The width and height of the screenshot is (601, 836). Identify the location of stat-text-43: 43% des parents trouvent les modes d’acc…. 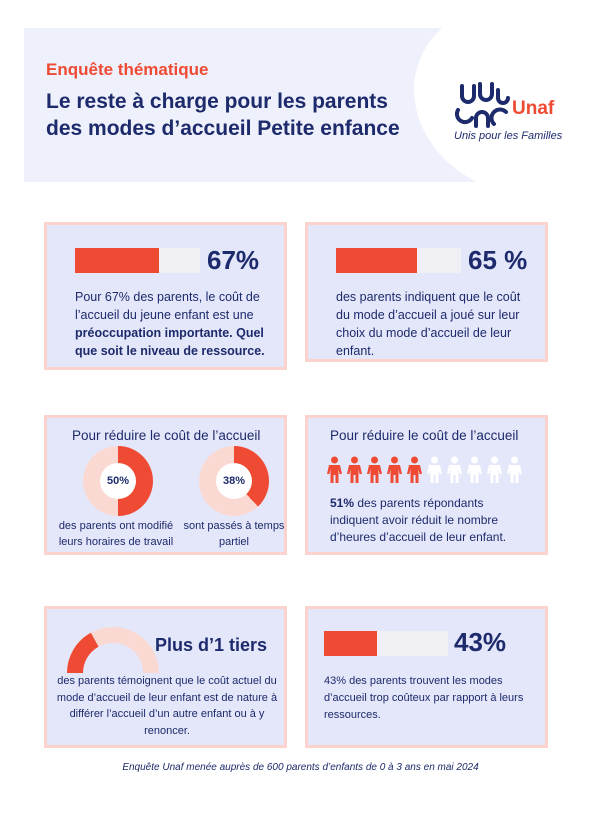
(424, 698).